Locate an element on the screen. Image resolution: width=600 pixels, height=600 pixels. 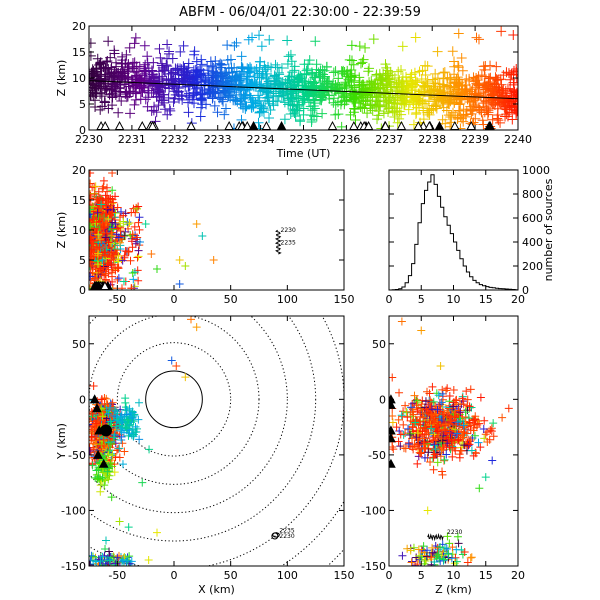
y-tick-label: -100 is located at coordinates (373, 510).